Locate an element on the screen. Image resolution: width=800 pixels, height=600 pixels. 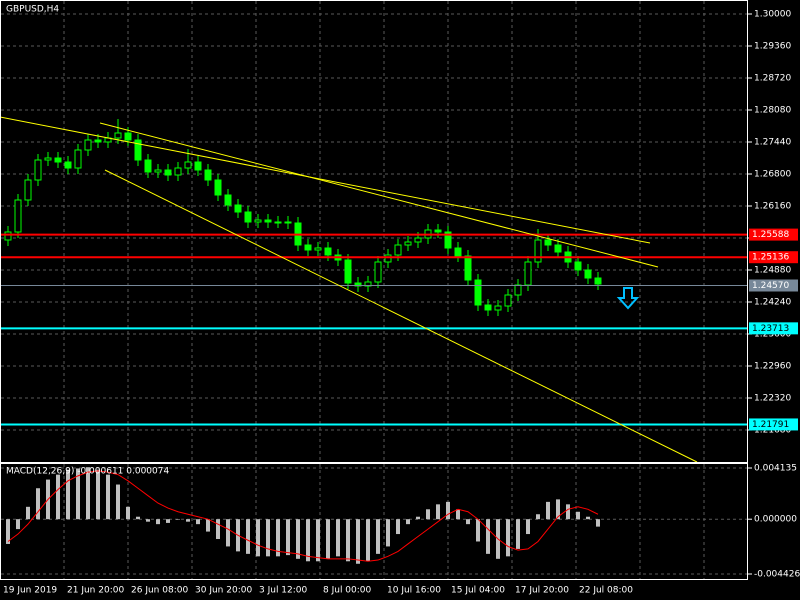
x-tick-label: 22 Jul 08:00 is located at coordinates (606, 591).